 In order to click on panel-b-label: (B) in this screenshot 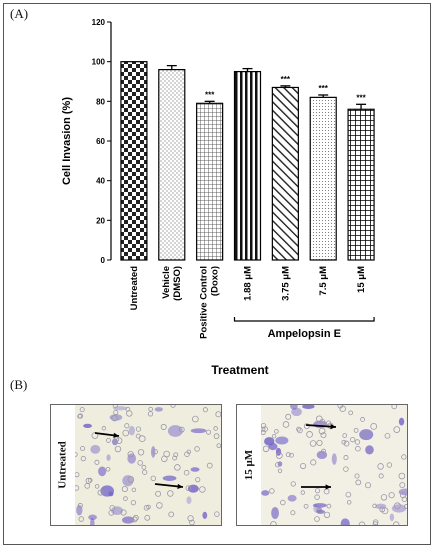, I will do `click(19, 384)`.